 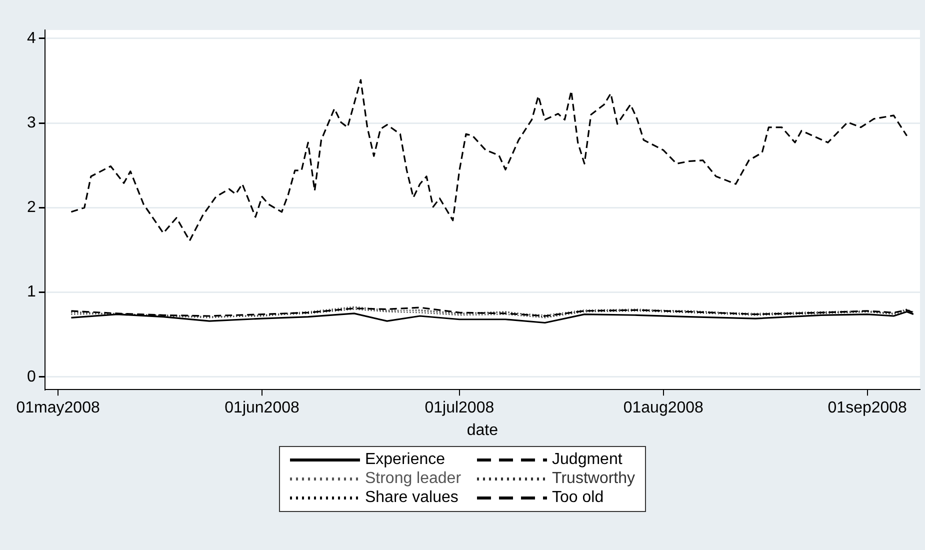 I want to click on y-tick-label: 1, so click(x=31, y=292).